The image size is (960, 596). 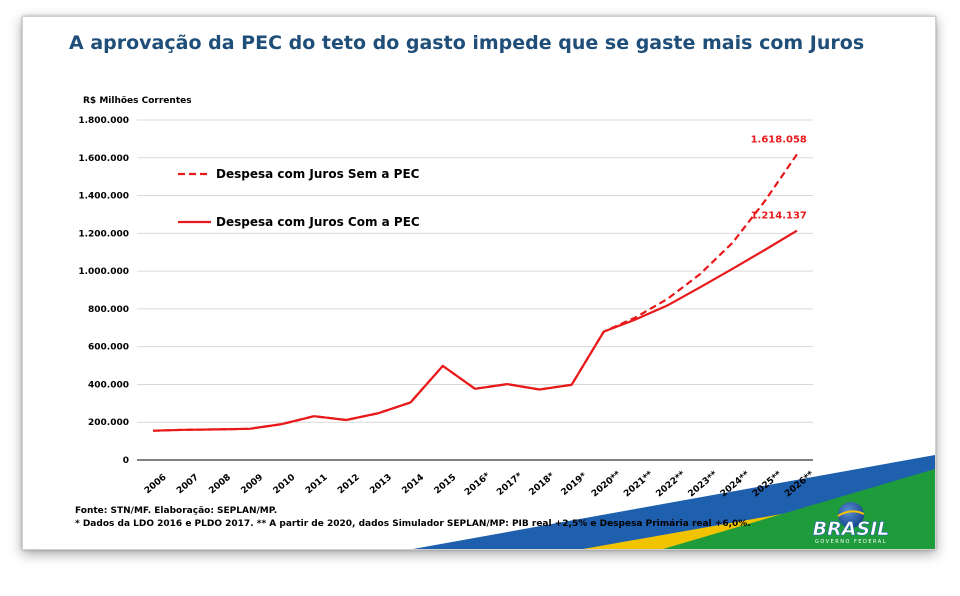 What do you see at coordinates (851, 529) in the screenshot?
I see `logo-text: BRASIL` at bounding box center [851, 529].